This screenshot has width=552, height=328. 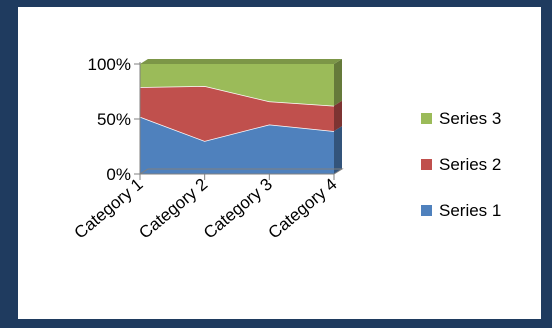 I want to click on legend-label: Series 1, so click(x=470, y=210).